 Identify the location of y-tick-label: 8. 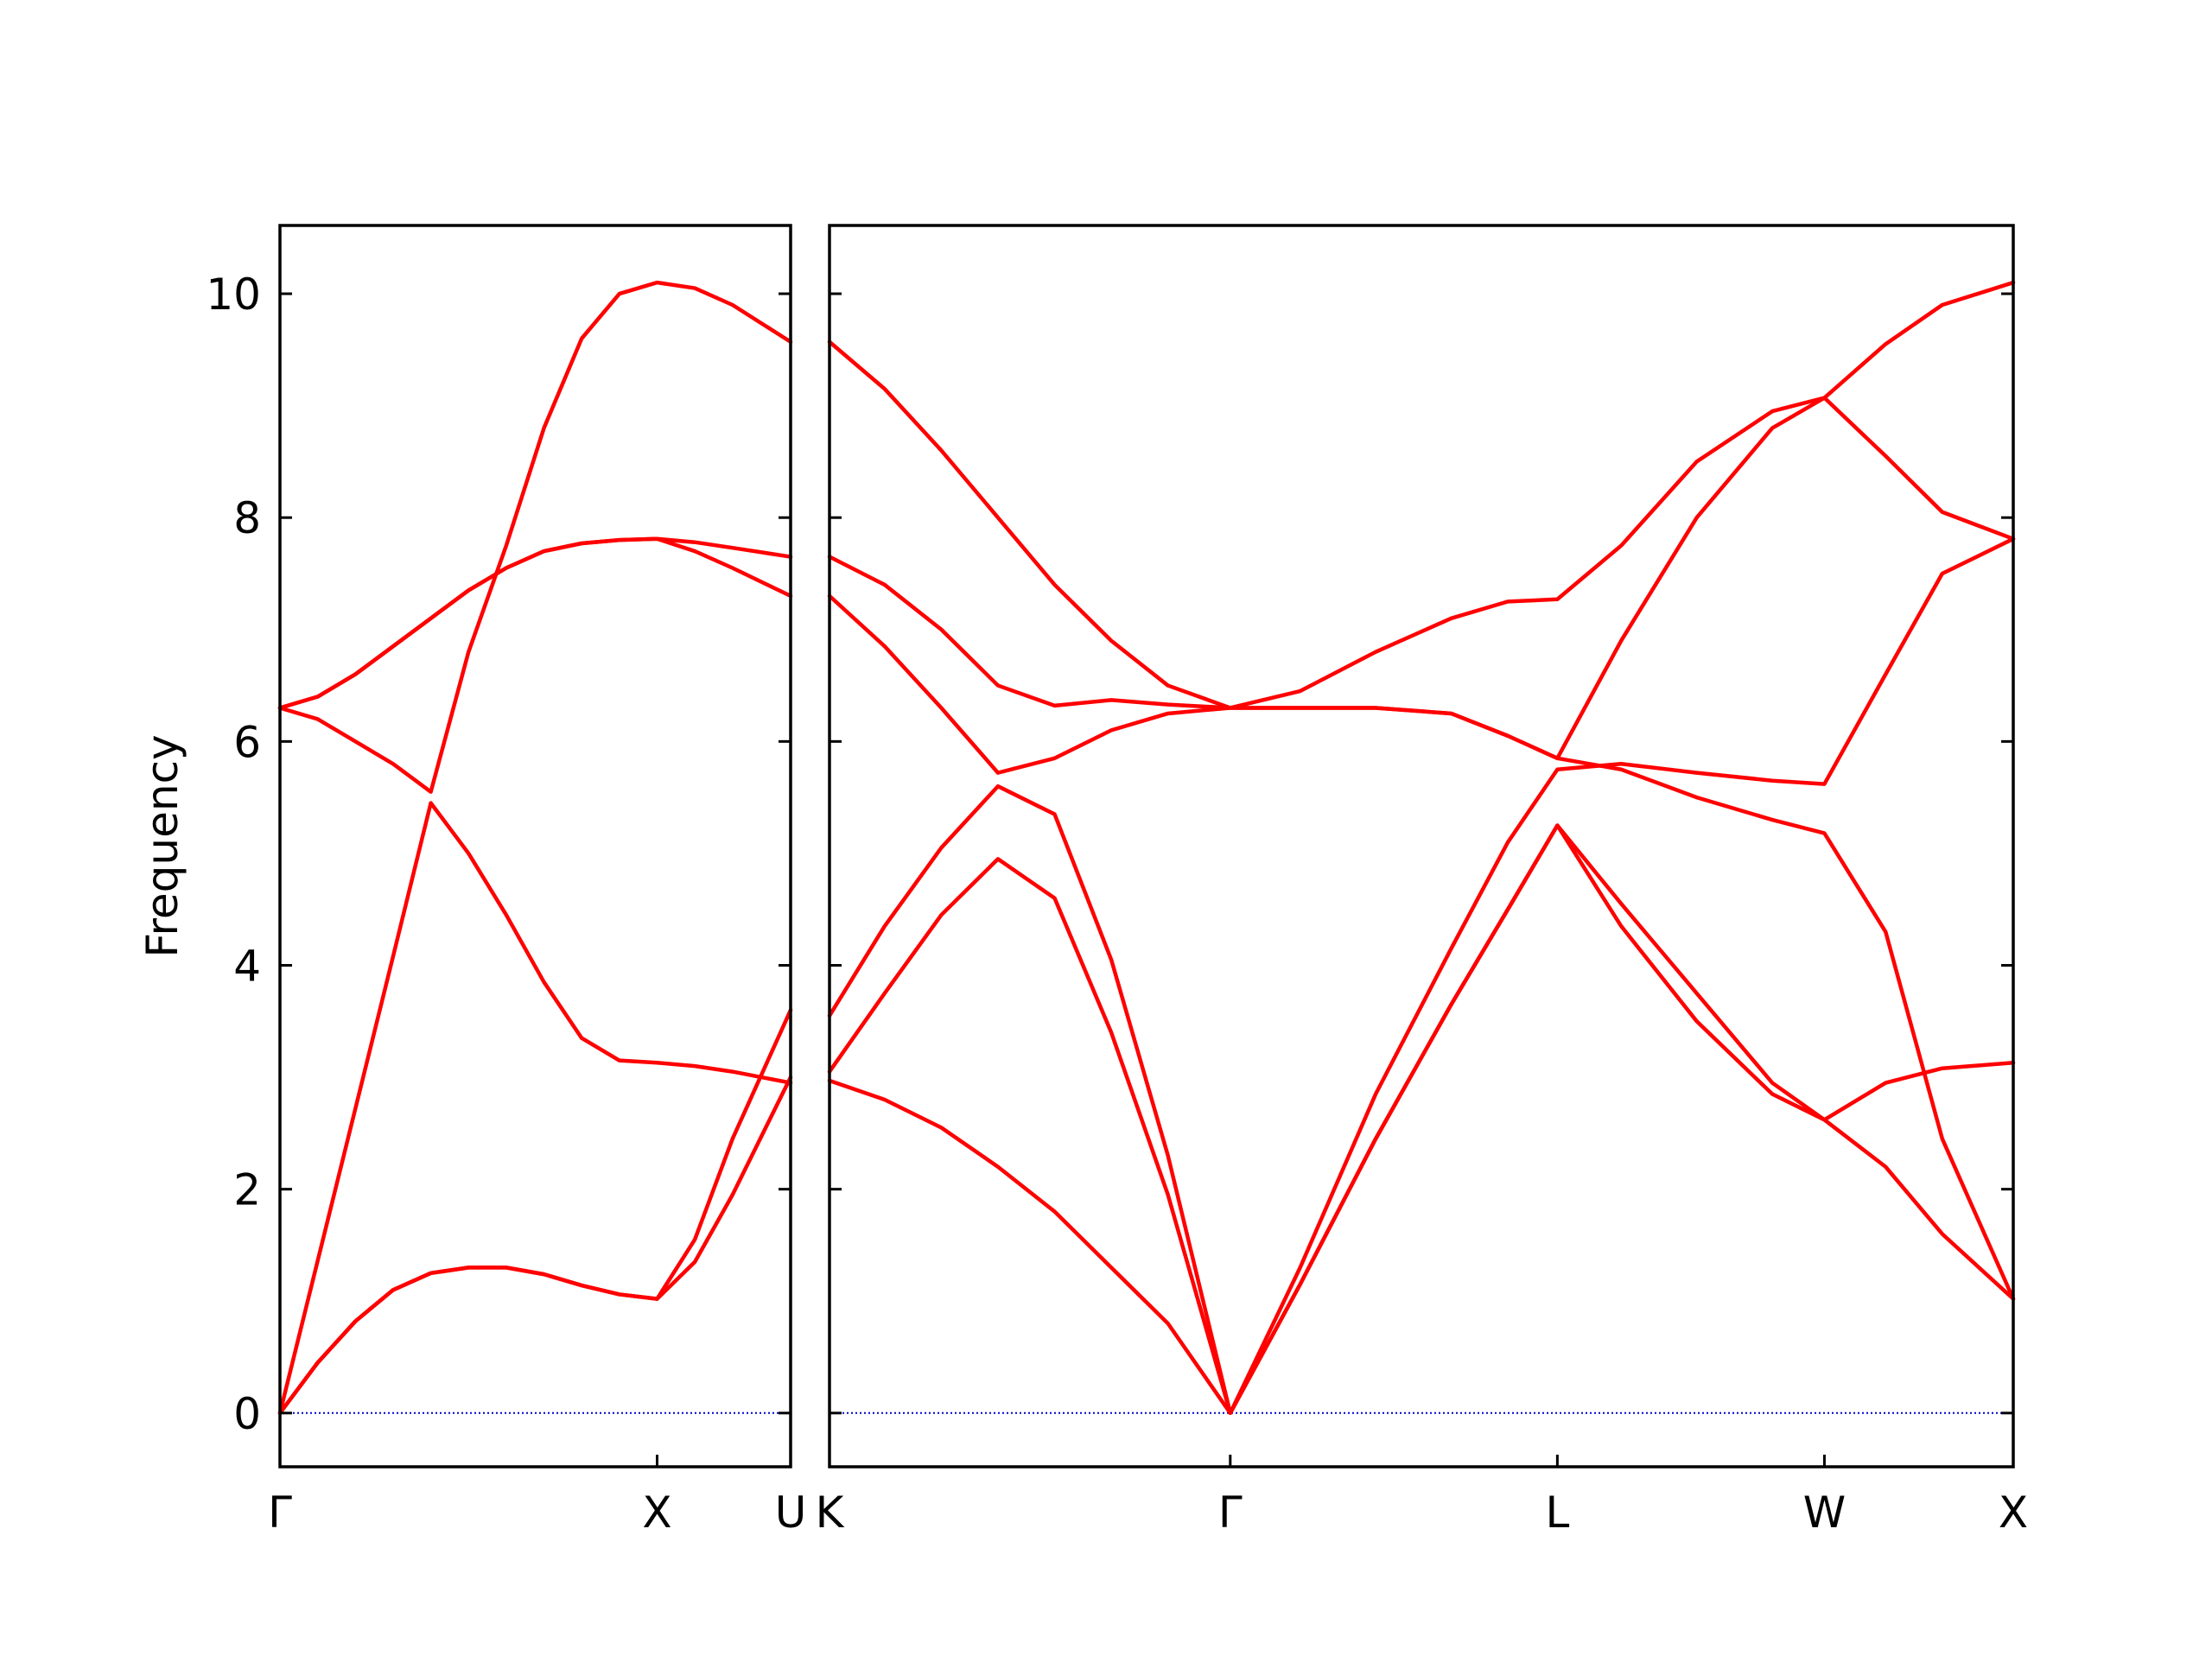
(247, 518).